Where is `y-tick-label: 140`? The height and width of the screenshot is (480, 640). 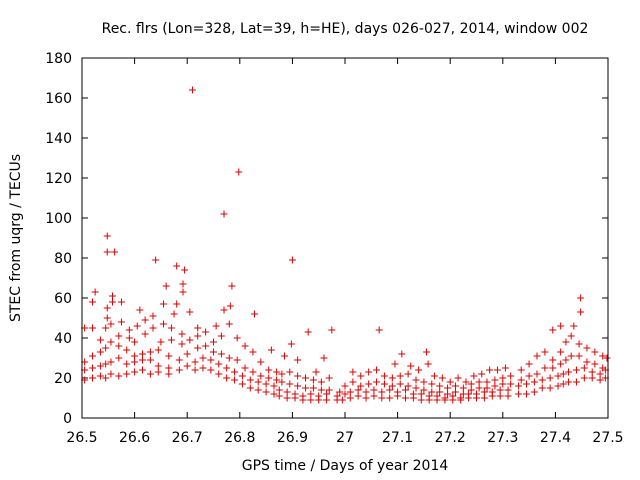
y-tick-label: 140 is located at coordinates (58, 139).